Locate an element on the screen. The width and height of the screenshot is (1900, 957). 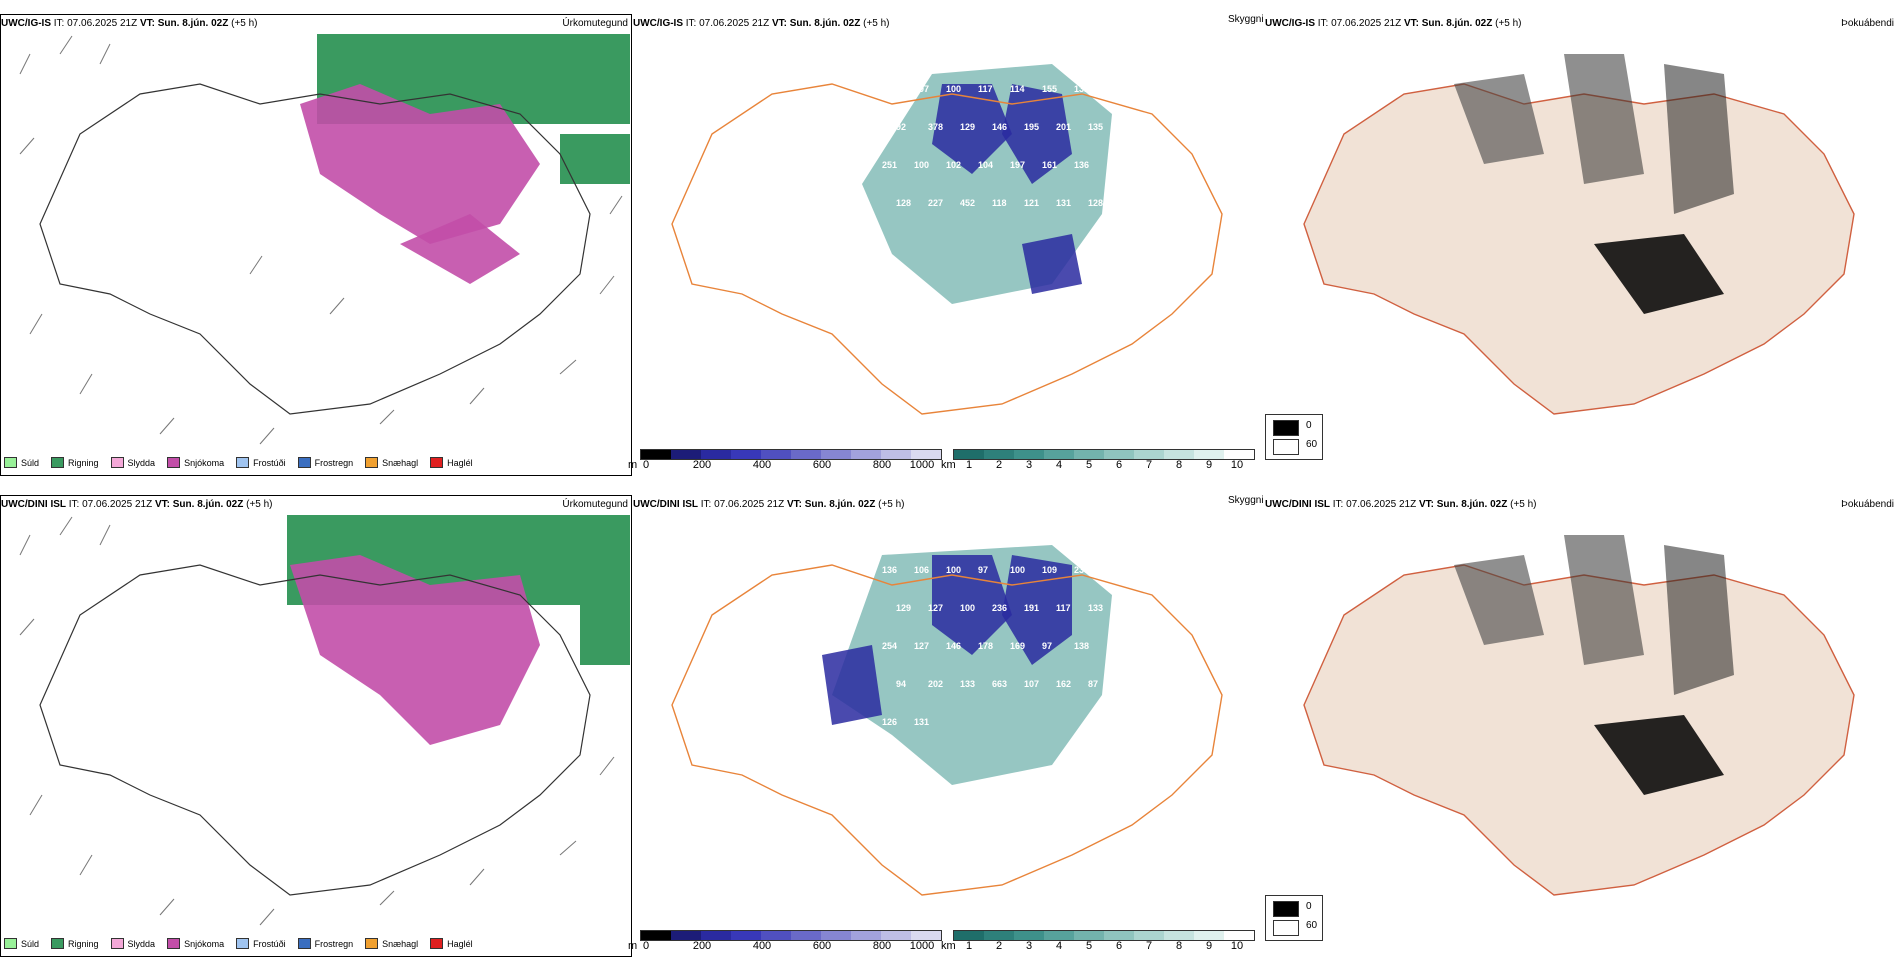
fog-map is located at coordinates (1579, 715).